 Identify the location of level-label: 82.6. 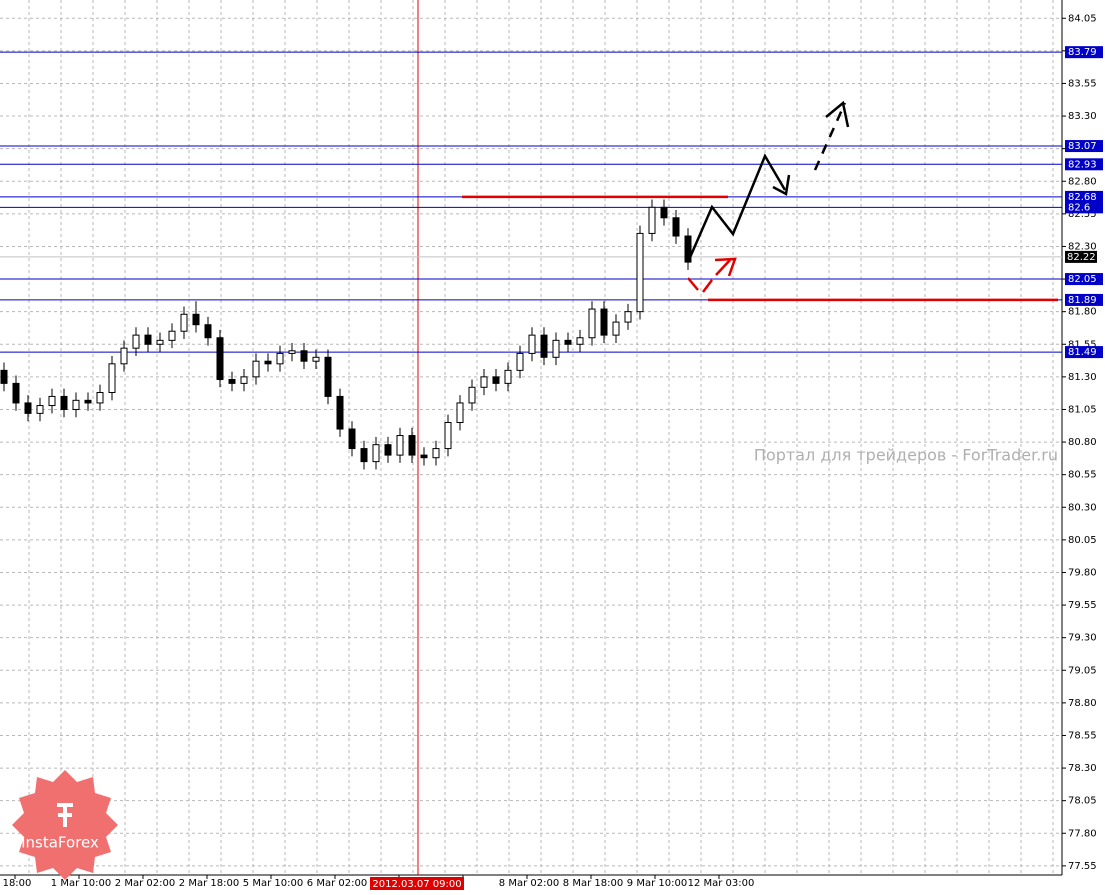
(1079, 207).